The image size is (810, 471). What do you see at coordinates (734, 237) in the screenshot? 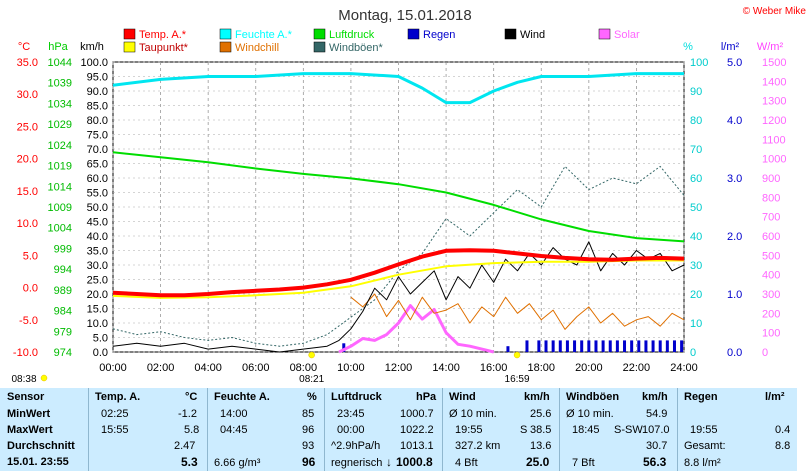
I see `rain-tick-label: 2.0` at bounding box center [734, 237].